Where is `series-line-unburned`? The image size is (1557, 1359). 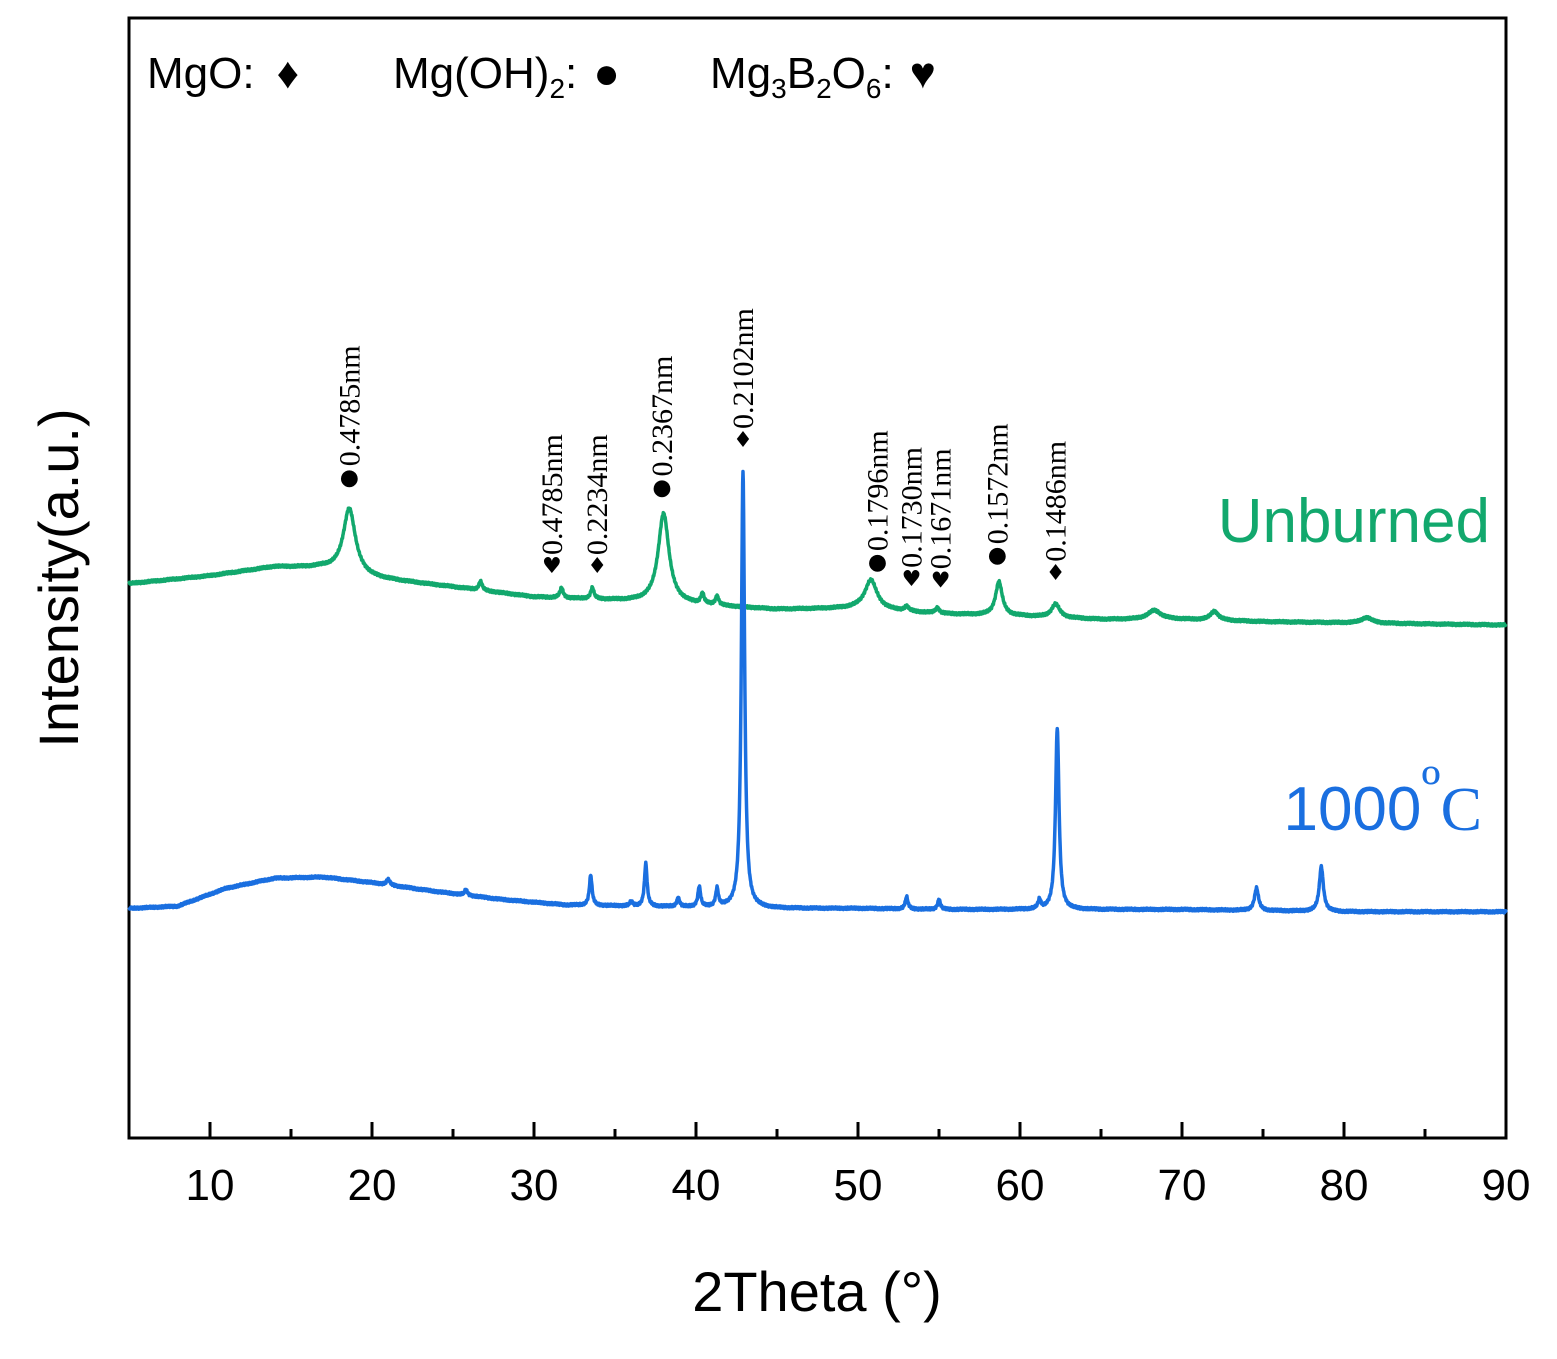 series-line-unburned is located at coordinates (817, 567).